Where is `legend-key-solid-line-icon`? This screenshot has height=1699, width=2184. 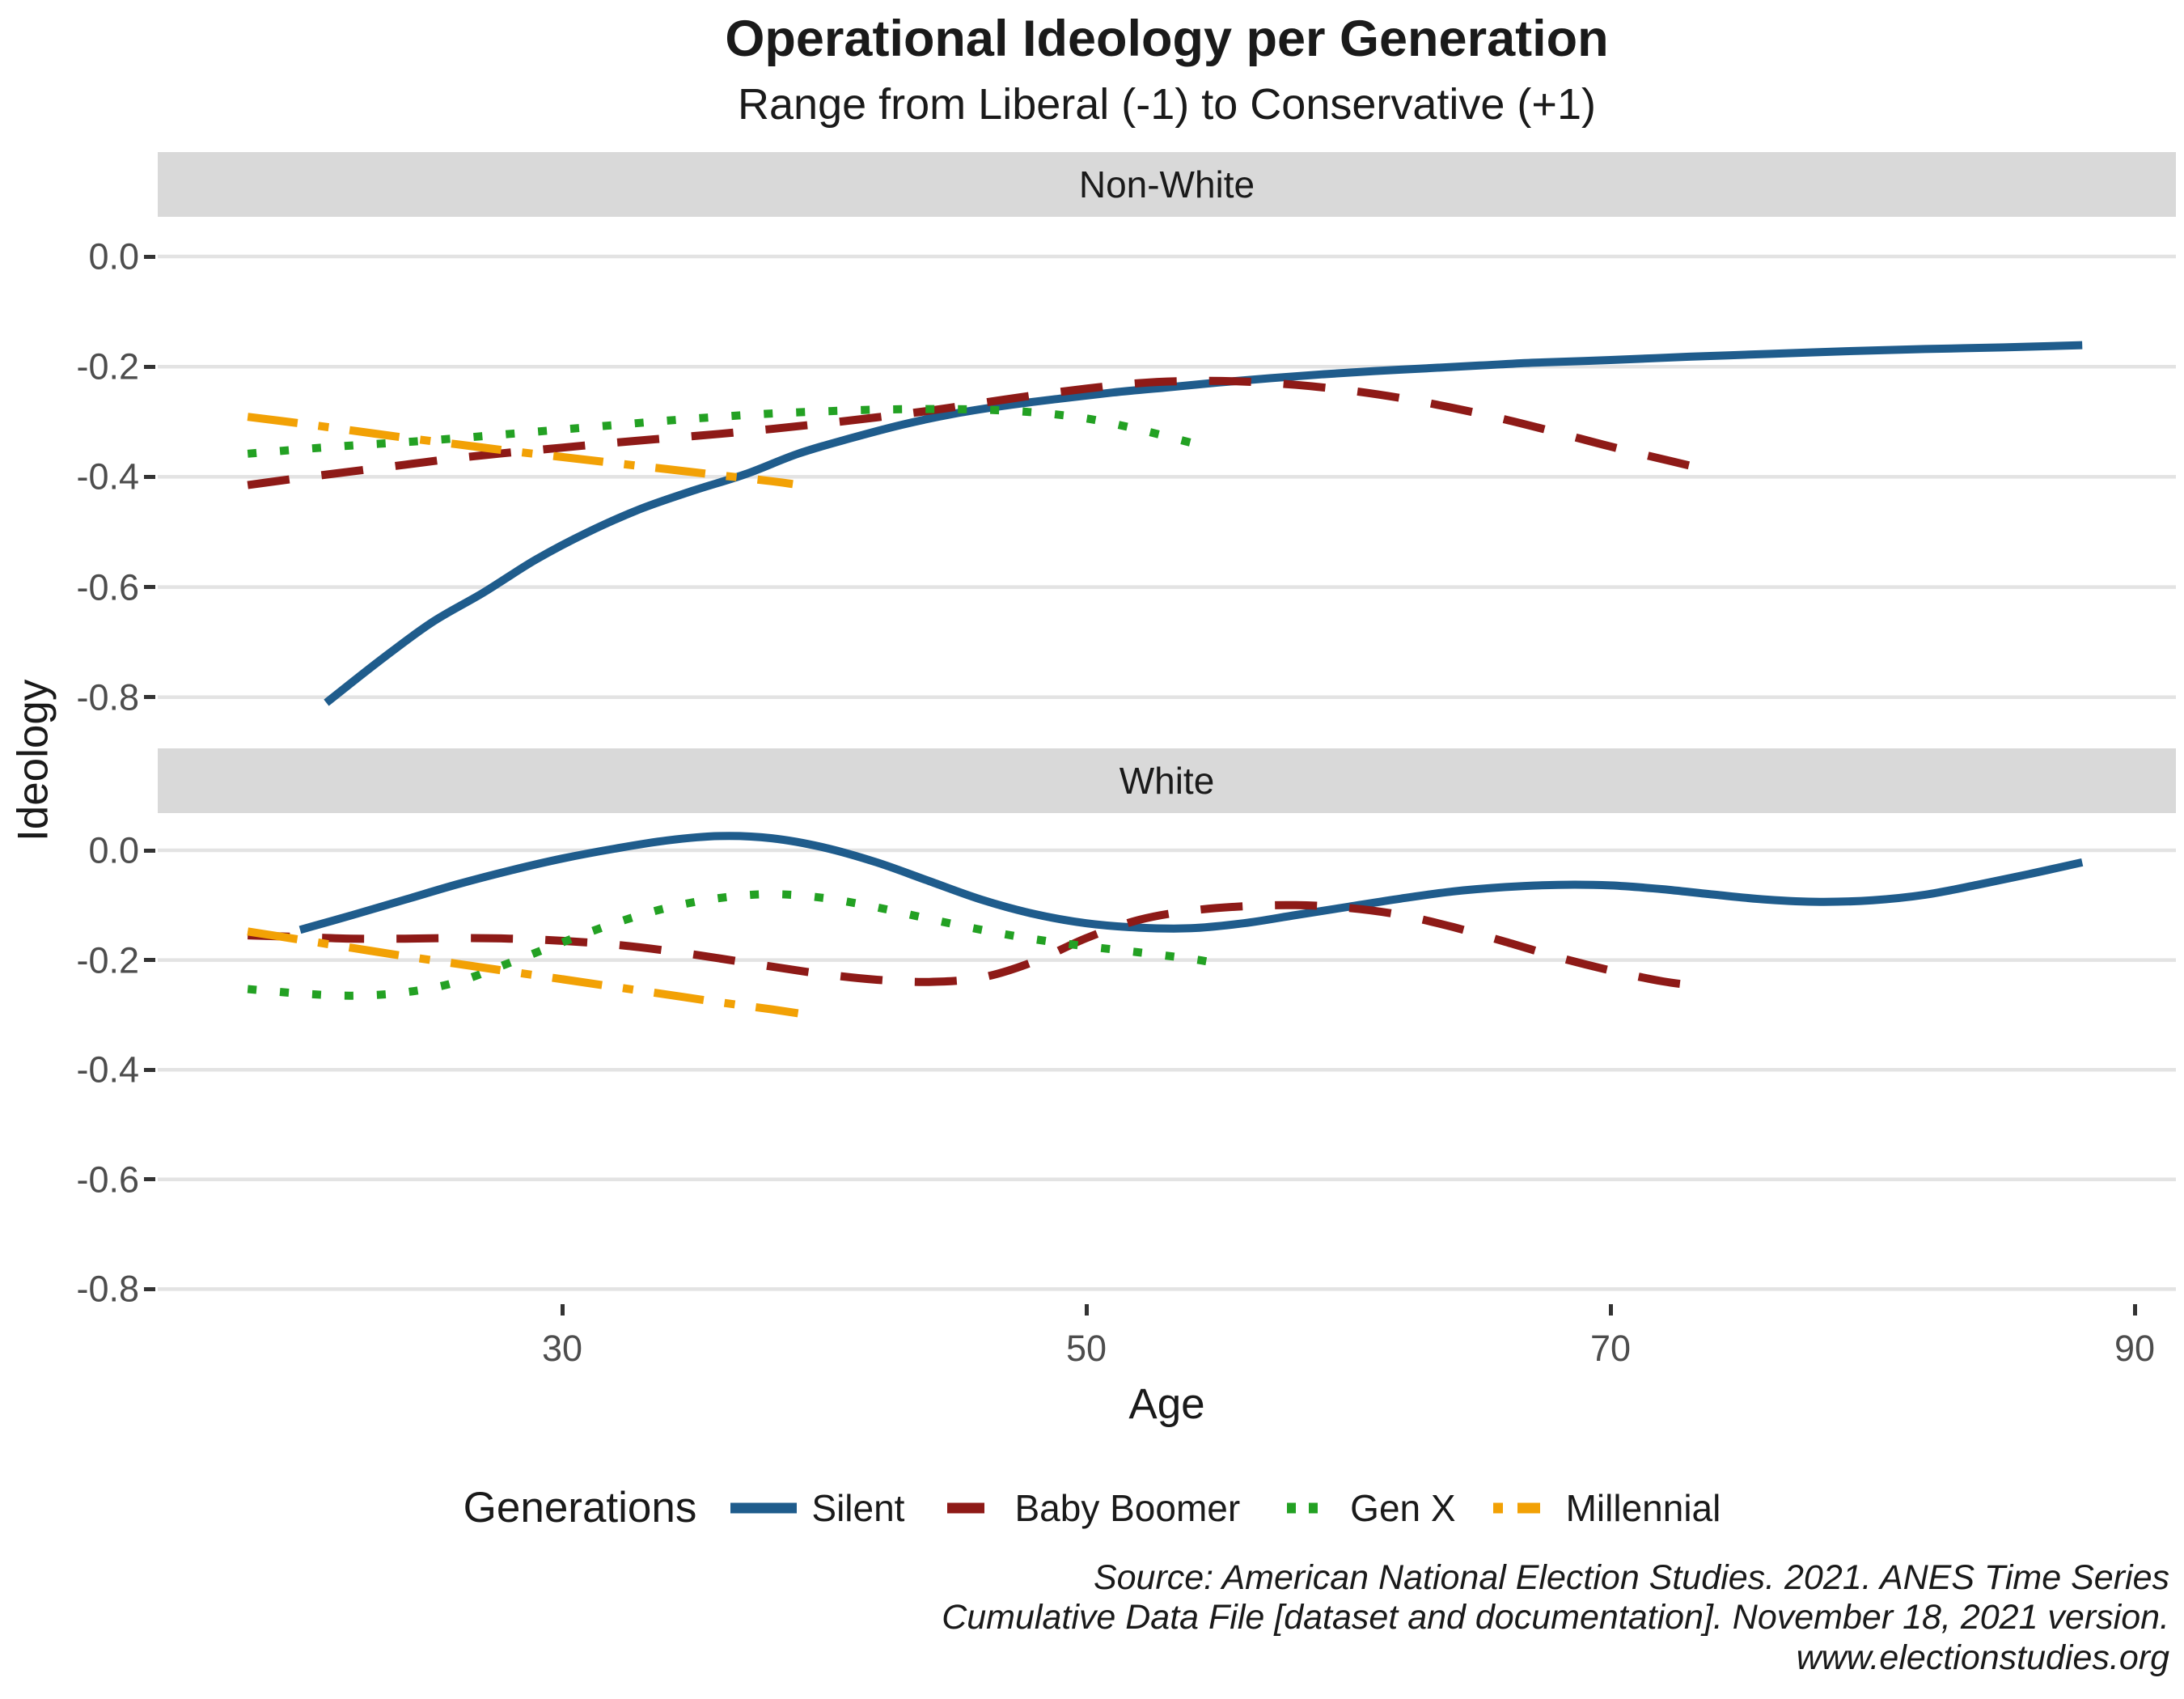
legend-key-solid-line-icon is located at coordinates (764, 1507).